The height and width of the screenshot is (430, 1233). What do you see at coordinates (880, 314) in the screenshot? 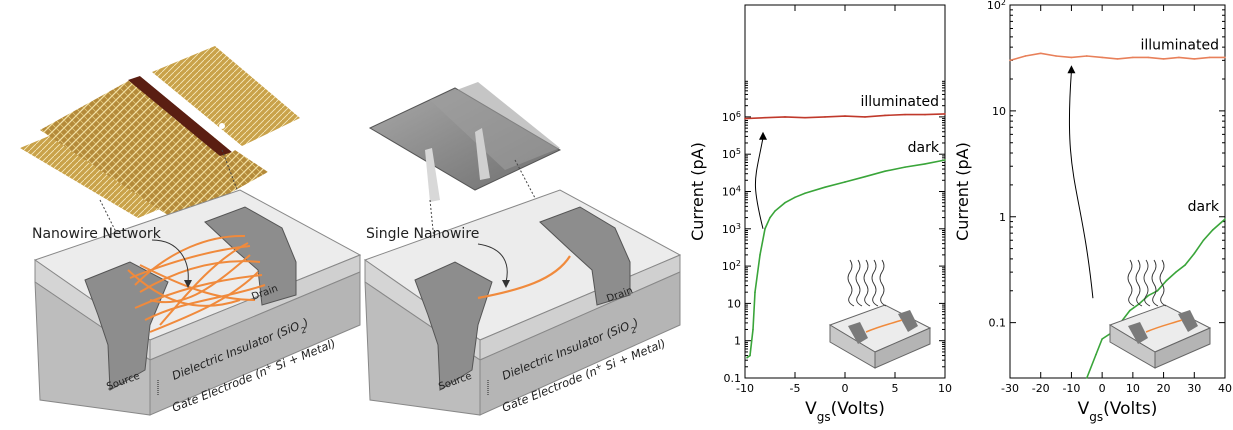
I see `network-device-light-icon` at bounding box center [880, 314].